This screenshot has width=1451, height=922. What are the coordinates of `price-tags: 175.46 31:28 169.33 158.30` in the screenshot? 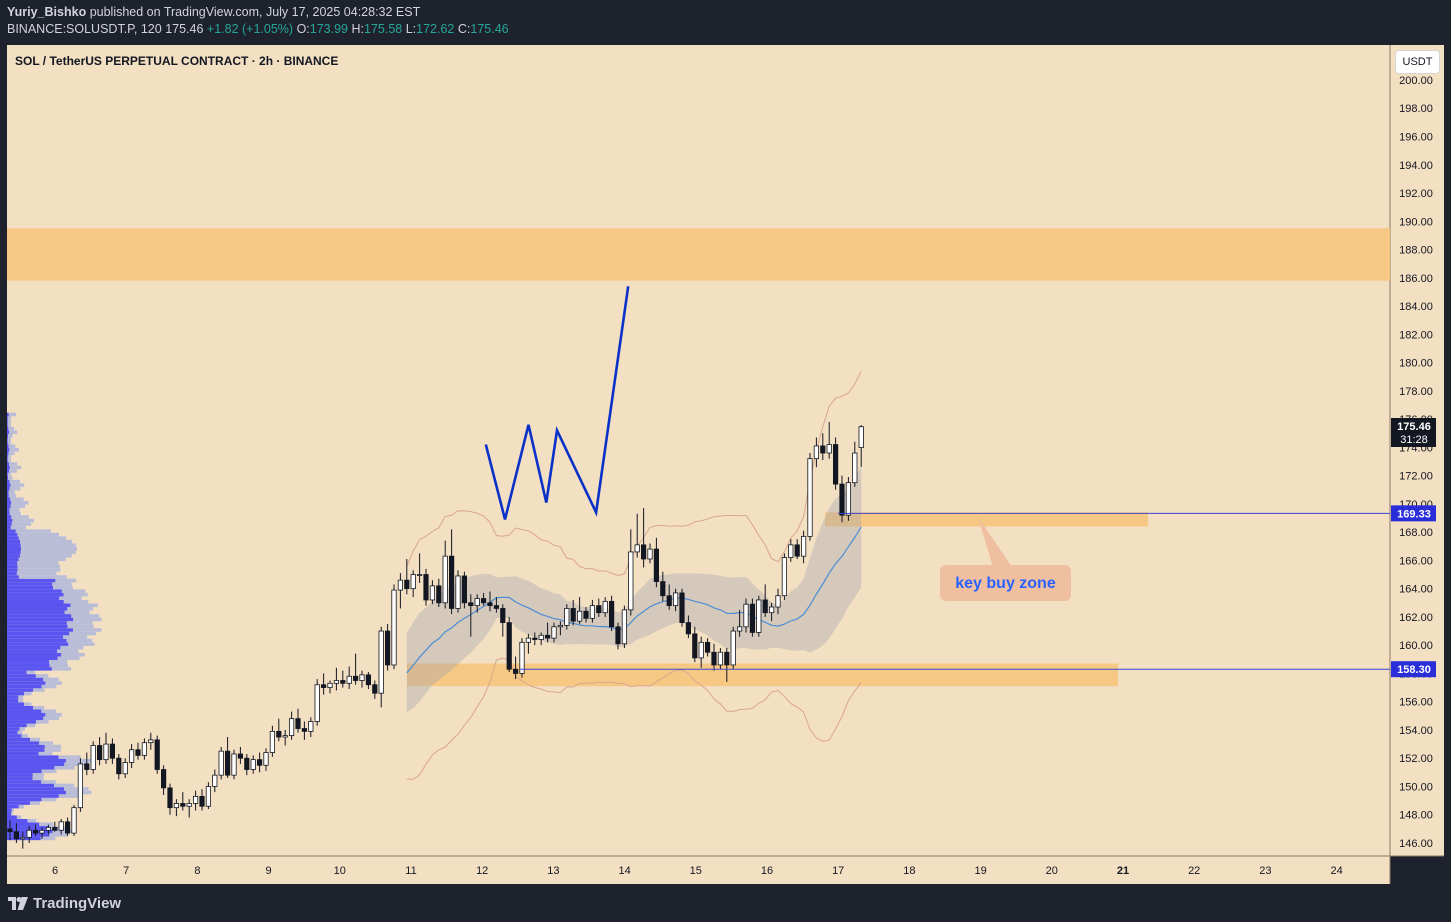 It's located at (1413, 548).